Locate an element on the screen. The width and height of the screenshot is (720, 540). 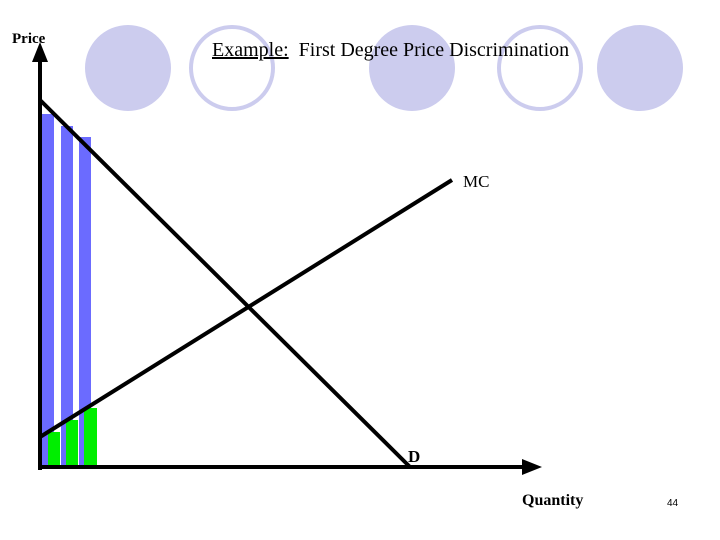
cost-bars is located at coordinates (72, 437).